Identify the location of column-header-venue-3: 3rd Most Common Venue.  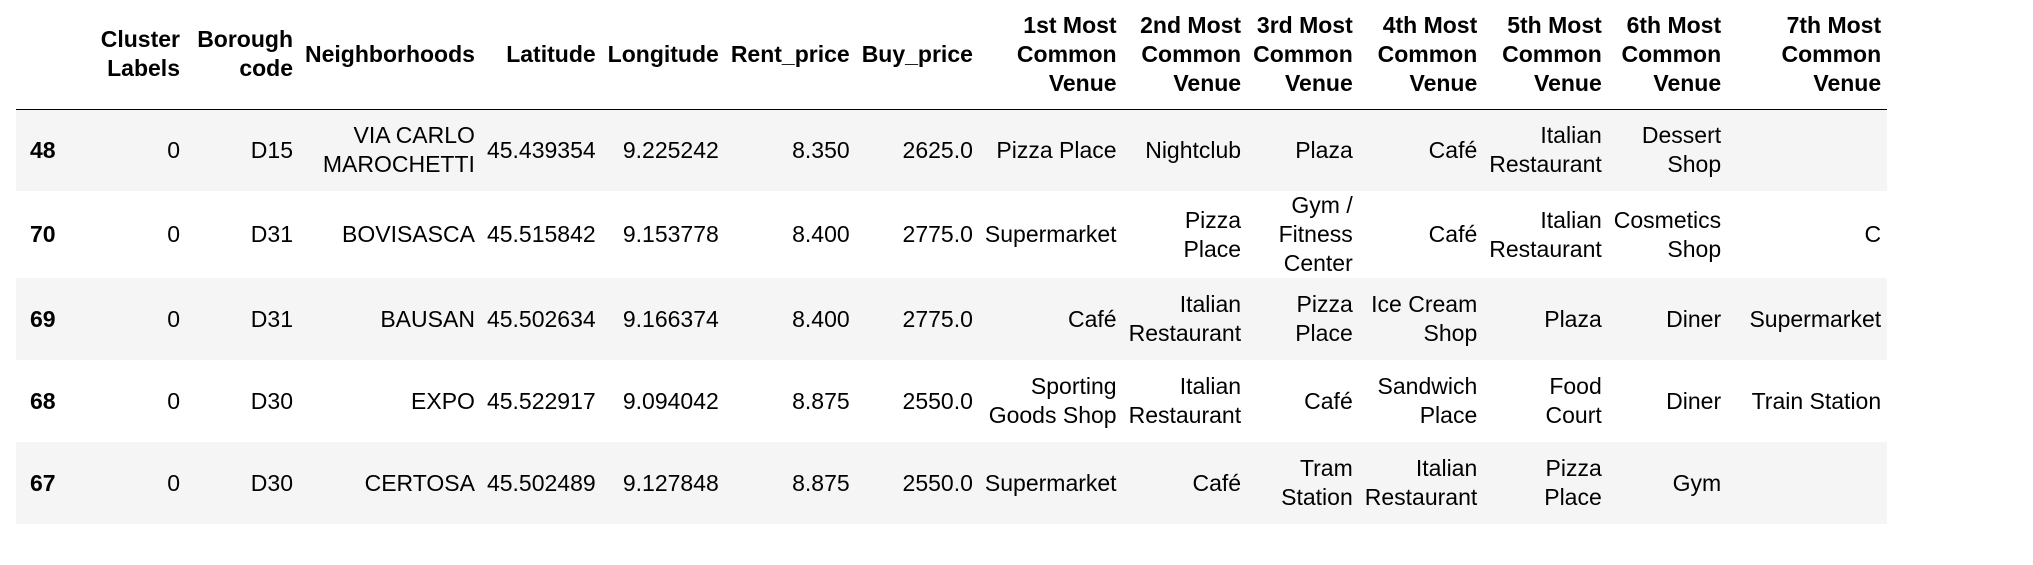
(1303, 55).